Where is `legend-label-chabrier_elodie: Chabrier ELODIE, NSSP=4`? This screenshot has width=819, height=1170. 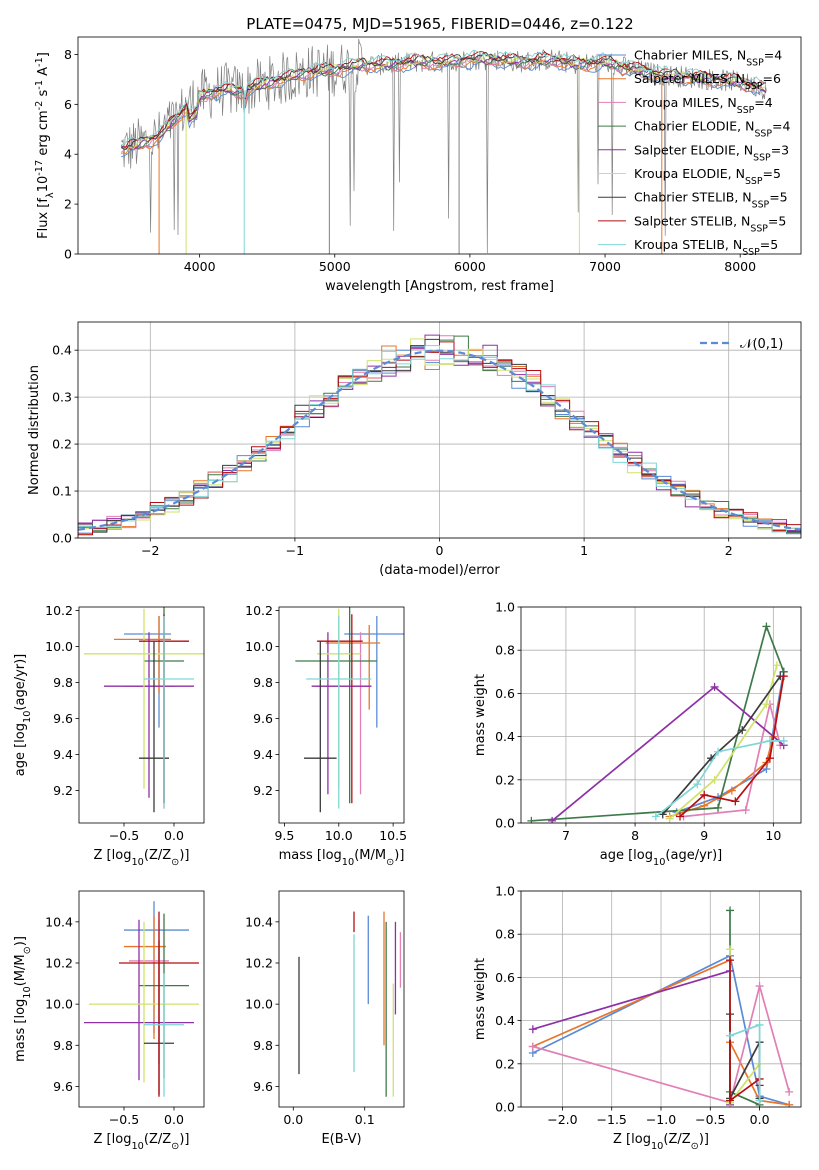
legend-label-chabrier_elodie: Chabrier ELODIE, NSSP=4 is located at coordinates (712, 129).